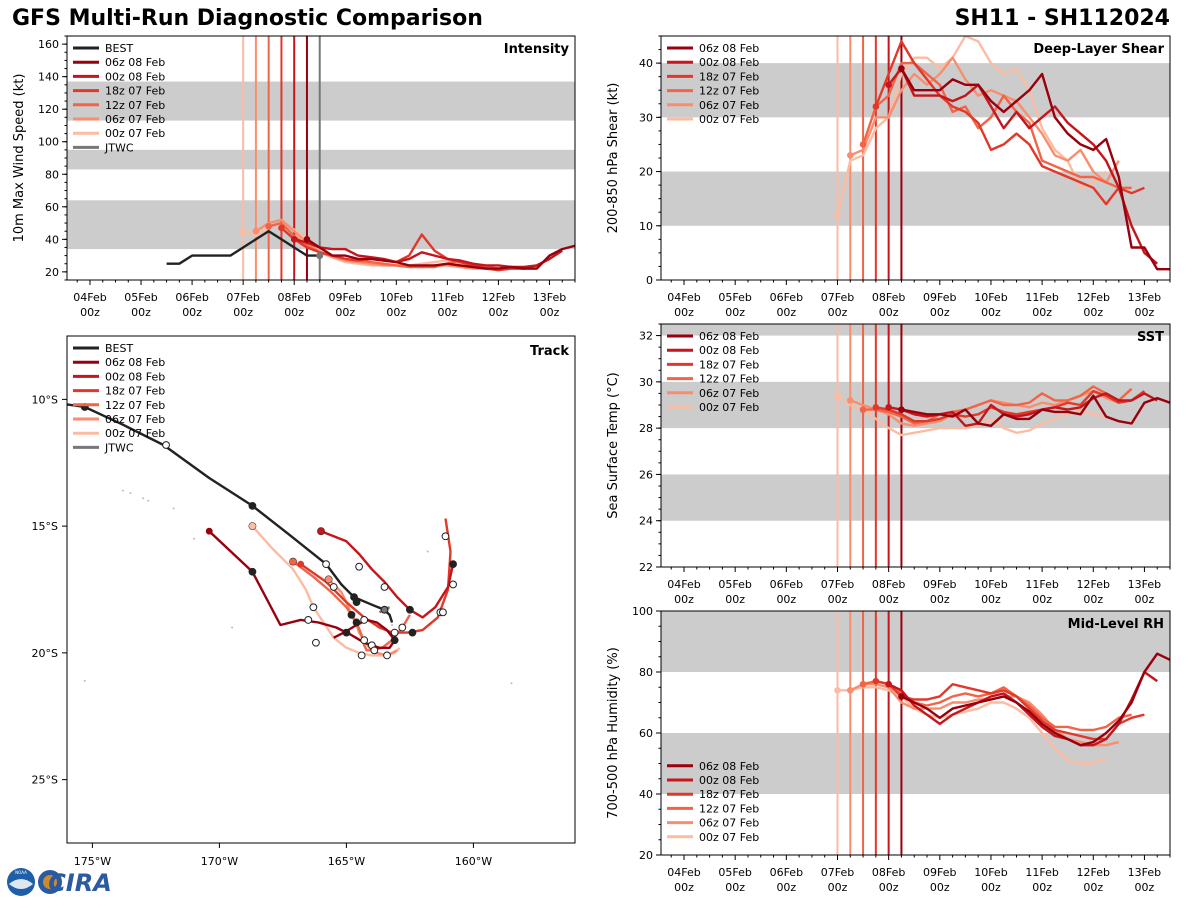  I want to click on x-tick-label-date: 08Feb, so click(293, 297).